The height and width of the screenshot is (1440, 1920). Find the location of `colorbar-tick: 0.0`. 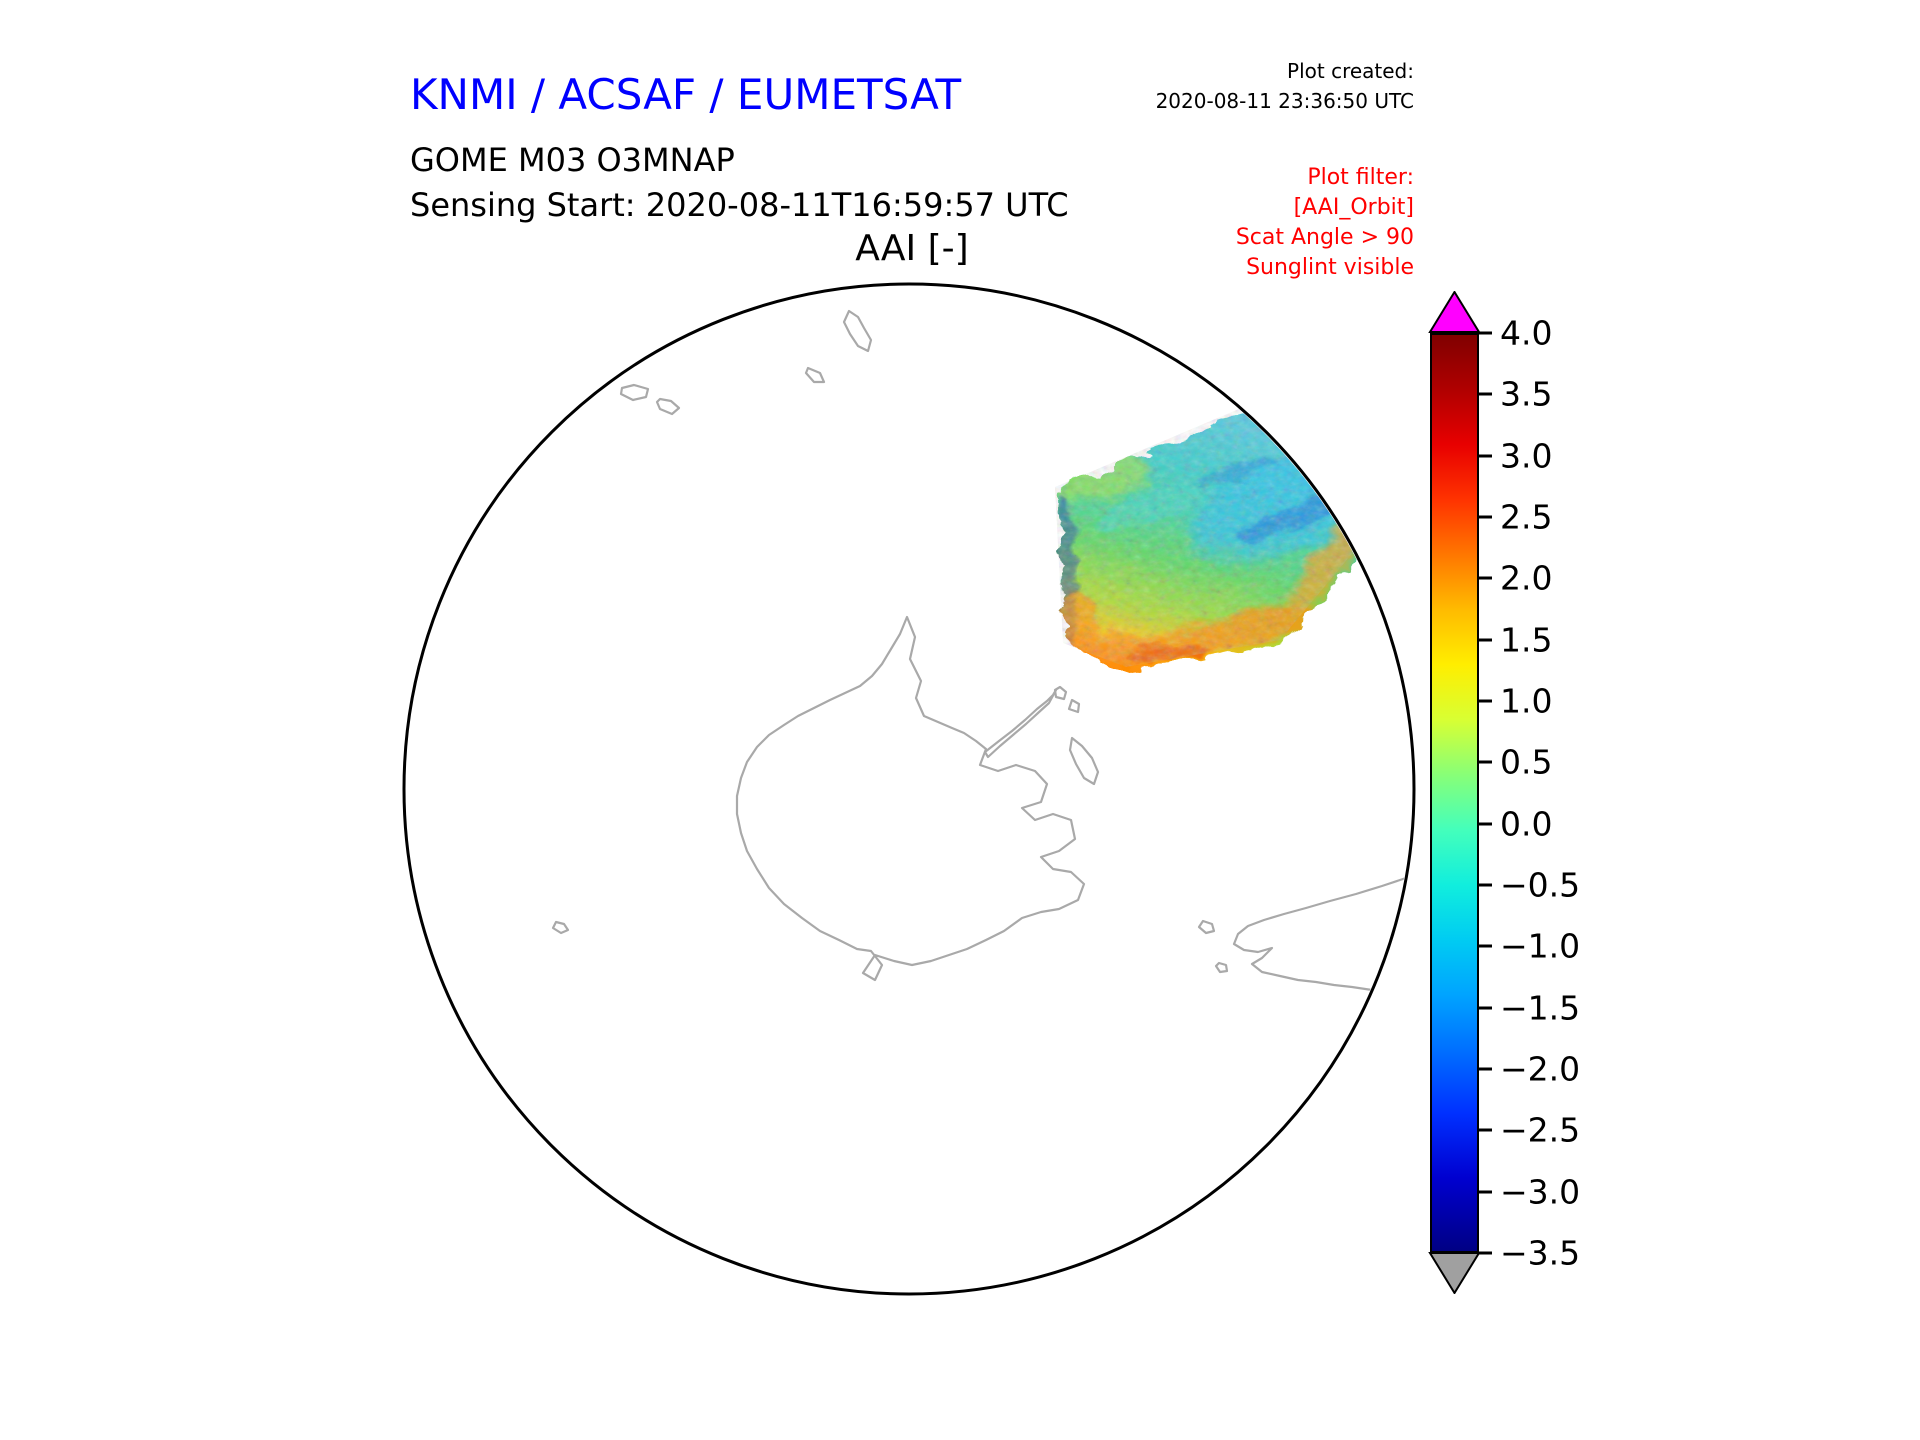

colorbar-tick: 0.0 is located at coordinates (1515, 823).